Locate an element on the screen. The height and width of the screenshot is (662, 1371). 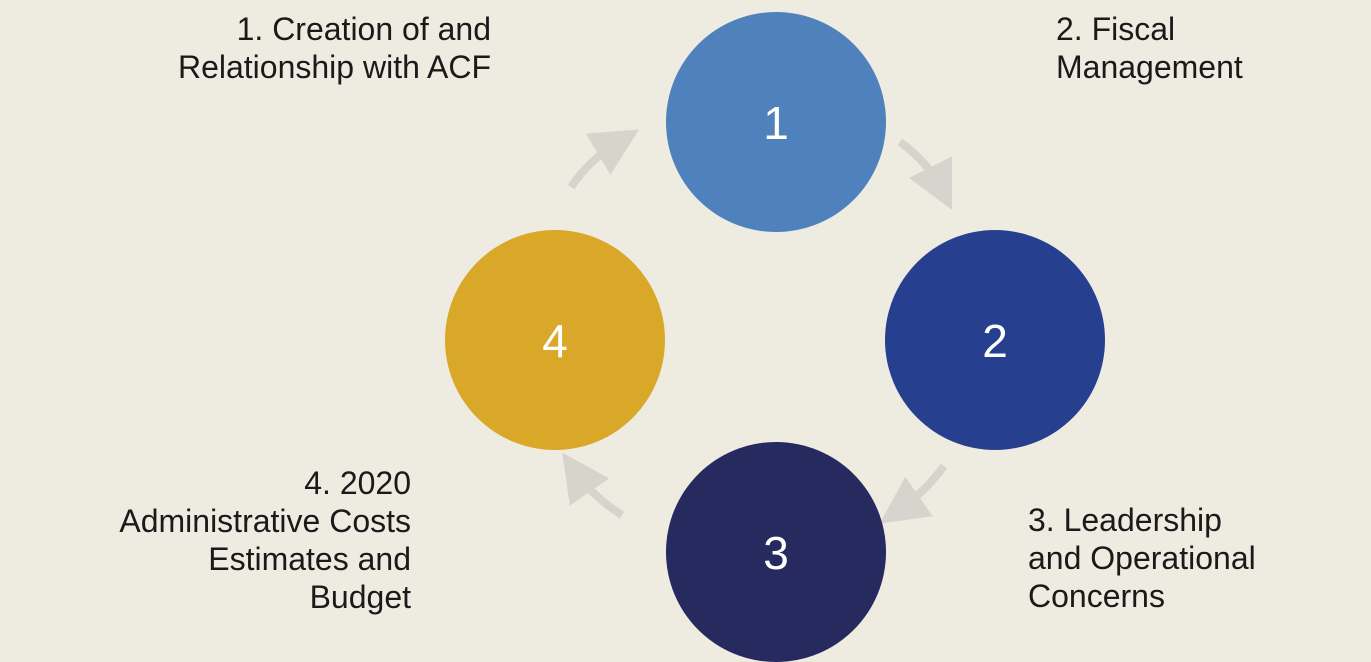
node-4-label-line: Estimates and is located at coordinates (309, 559).